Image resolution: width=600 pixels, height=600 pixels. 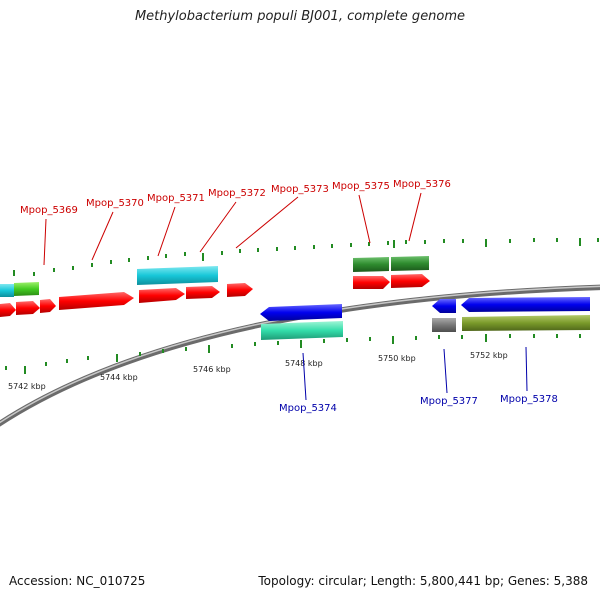 I want to click on gene-label-mpop-5375: Mpop_5375, so click(x=361, y=186).